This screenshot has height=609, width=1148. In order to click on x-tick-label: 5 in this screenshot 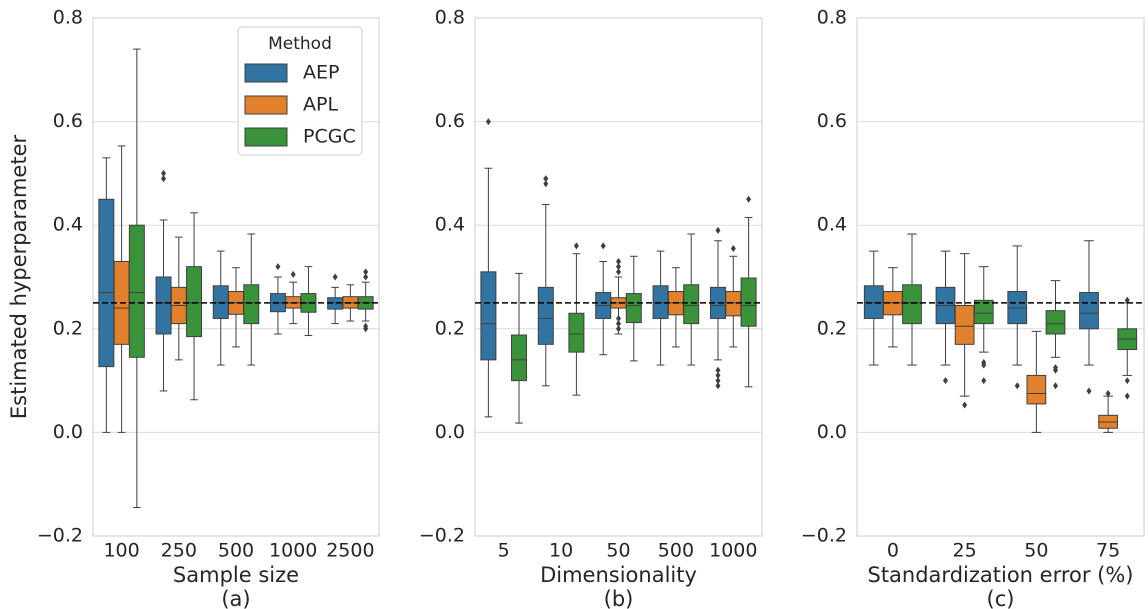, I will do `click(504, 551)`.